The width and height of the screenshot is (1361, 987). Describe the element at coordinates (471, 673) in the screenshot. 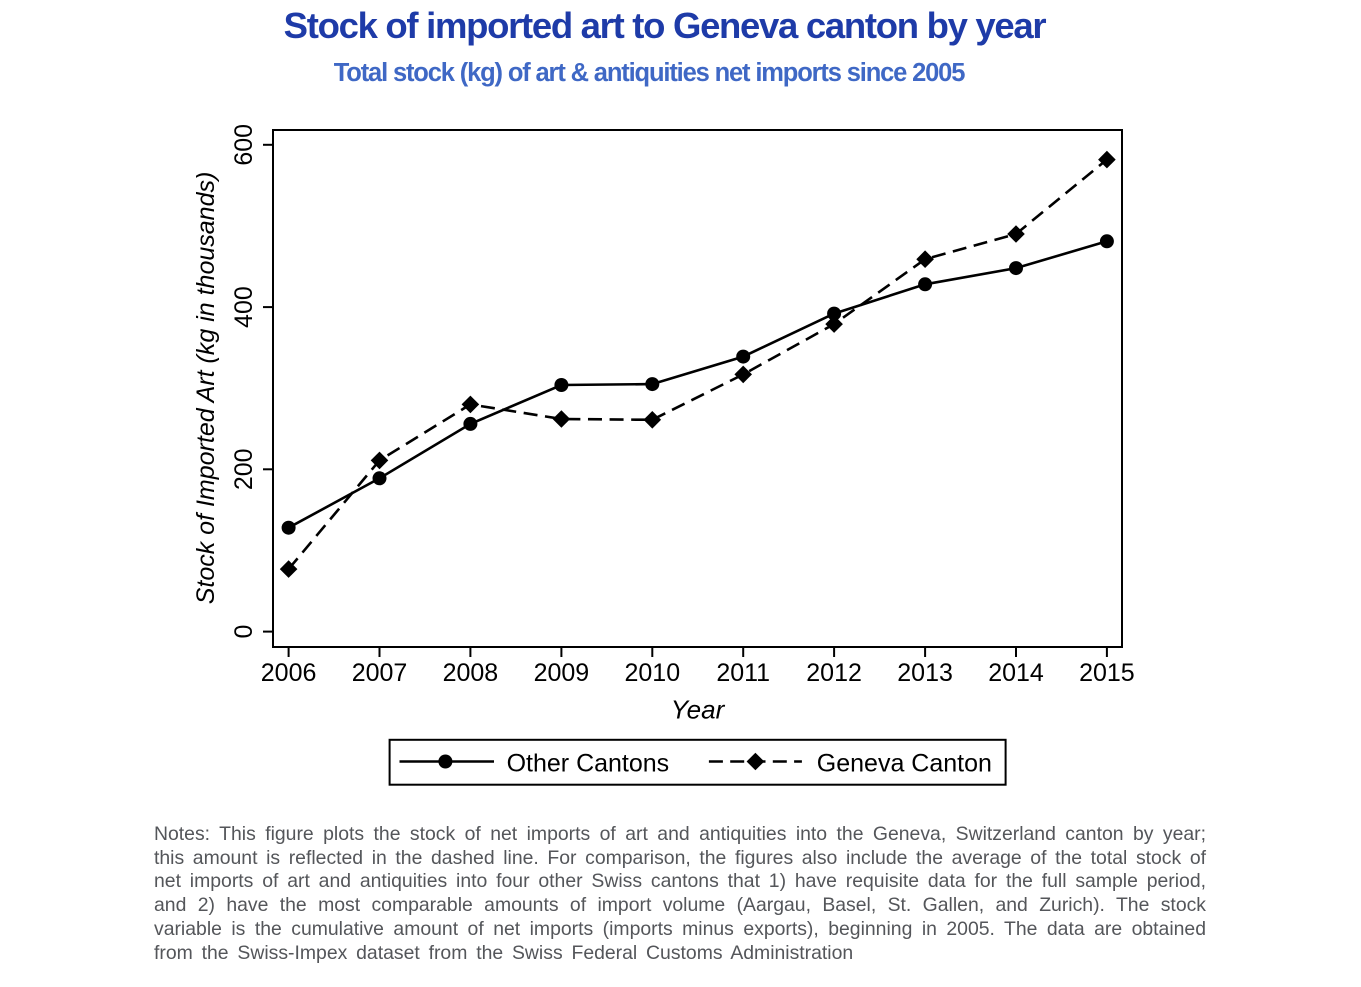

I see `svg-text: 2008` at that location.